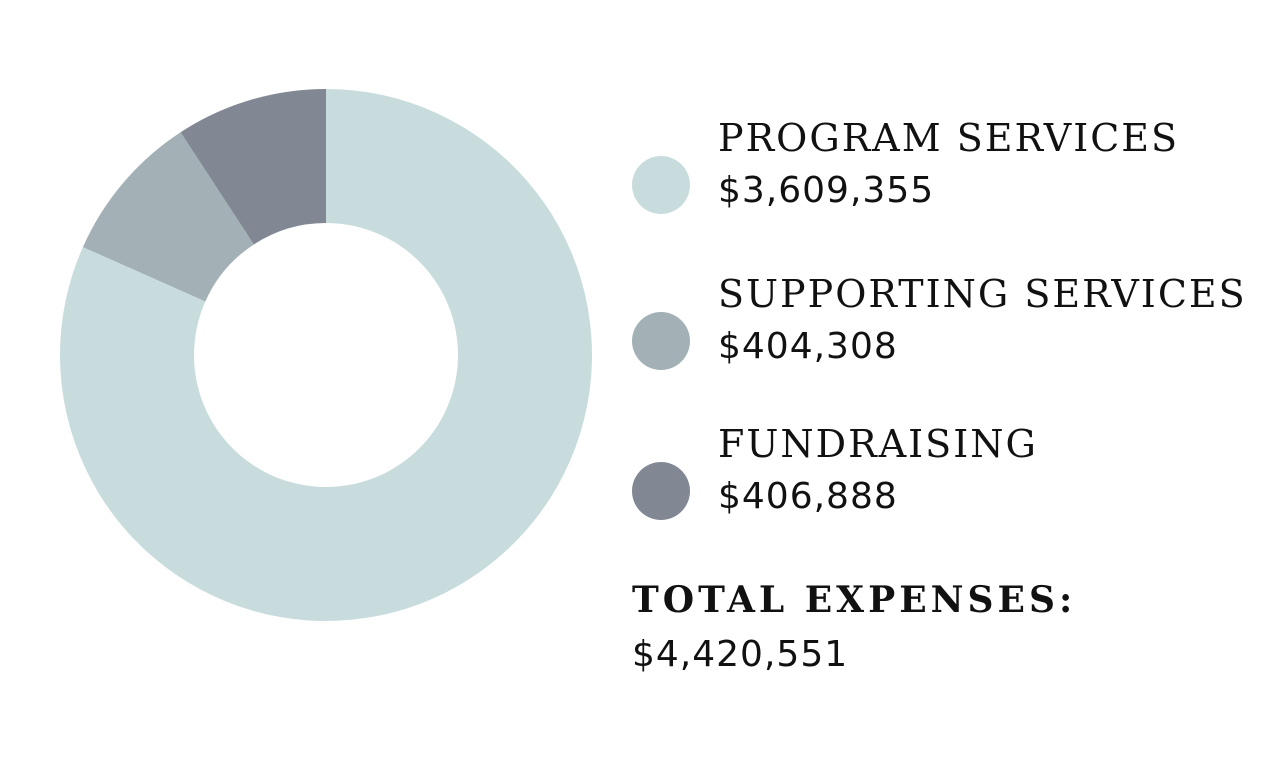 The width and height of the screenshot is (1280, 758). What do you see at coordinates (952, 174) in the screenshot?
I see `legend-item-program-services: PROGRAM SERVICES $3,609,355` at bounding box center [952, 174].